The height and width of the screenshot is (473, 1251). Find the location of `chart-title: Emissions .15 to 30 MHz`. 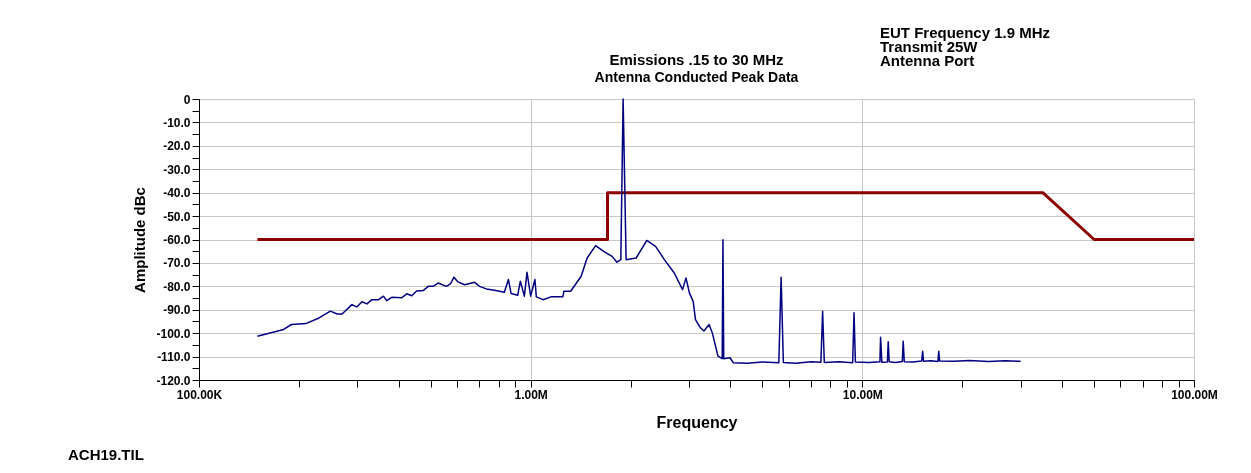

chart-title: Emissions .15 to 30 MHz is located at coordinates (696, 59).